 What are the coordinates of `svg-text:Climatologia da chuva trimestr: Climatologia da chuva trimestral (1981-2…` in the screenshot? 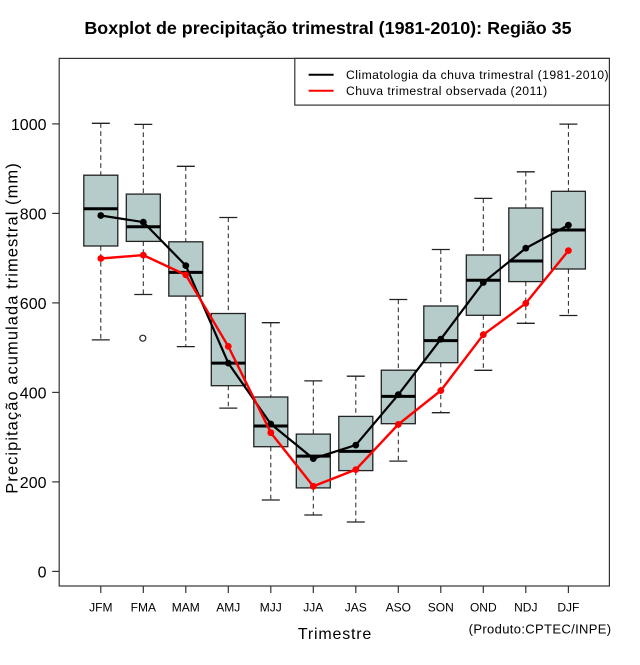 It's located at (477, 75).